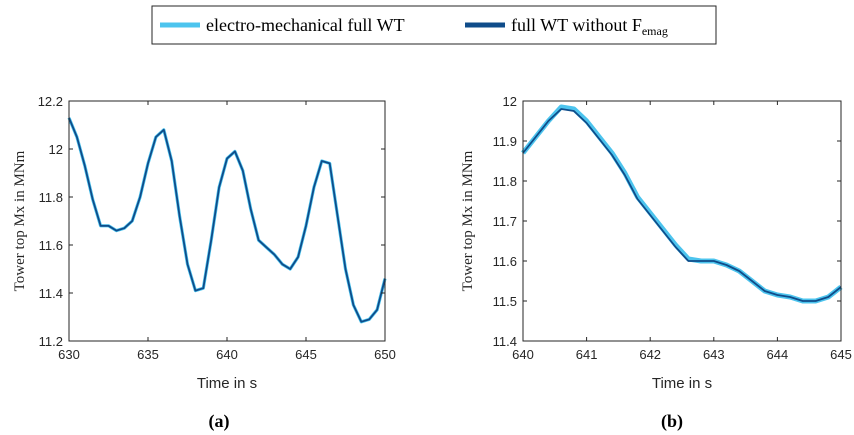 This screenshot has width=854, height=435. What do you see at coordinates (650, 354) in the screenshot?
I see `x-tick-label: 642` at bounding box center [650, 354].